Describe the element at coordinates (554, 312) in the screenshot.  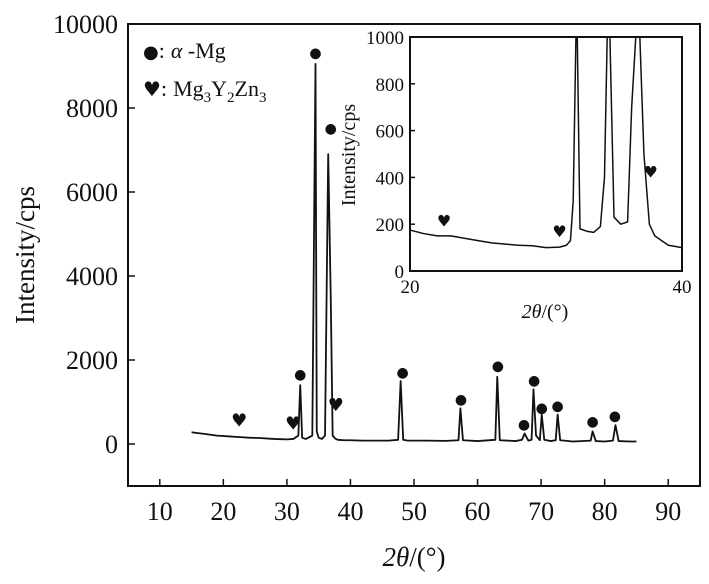
I see `inset-x-axis-title-unit: /(°)` at that location.